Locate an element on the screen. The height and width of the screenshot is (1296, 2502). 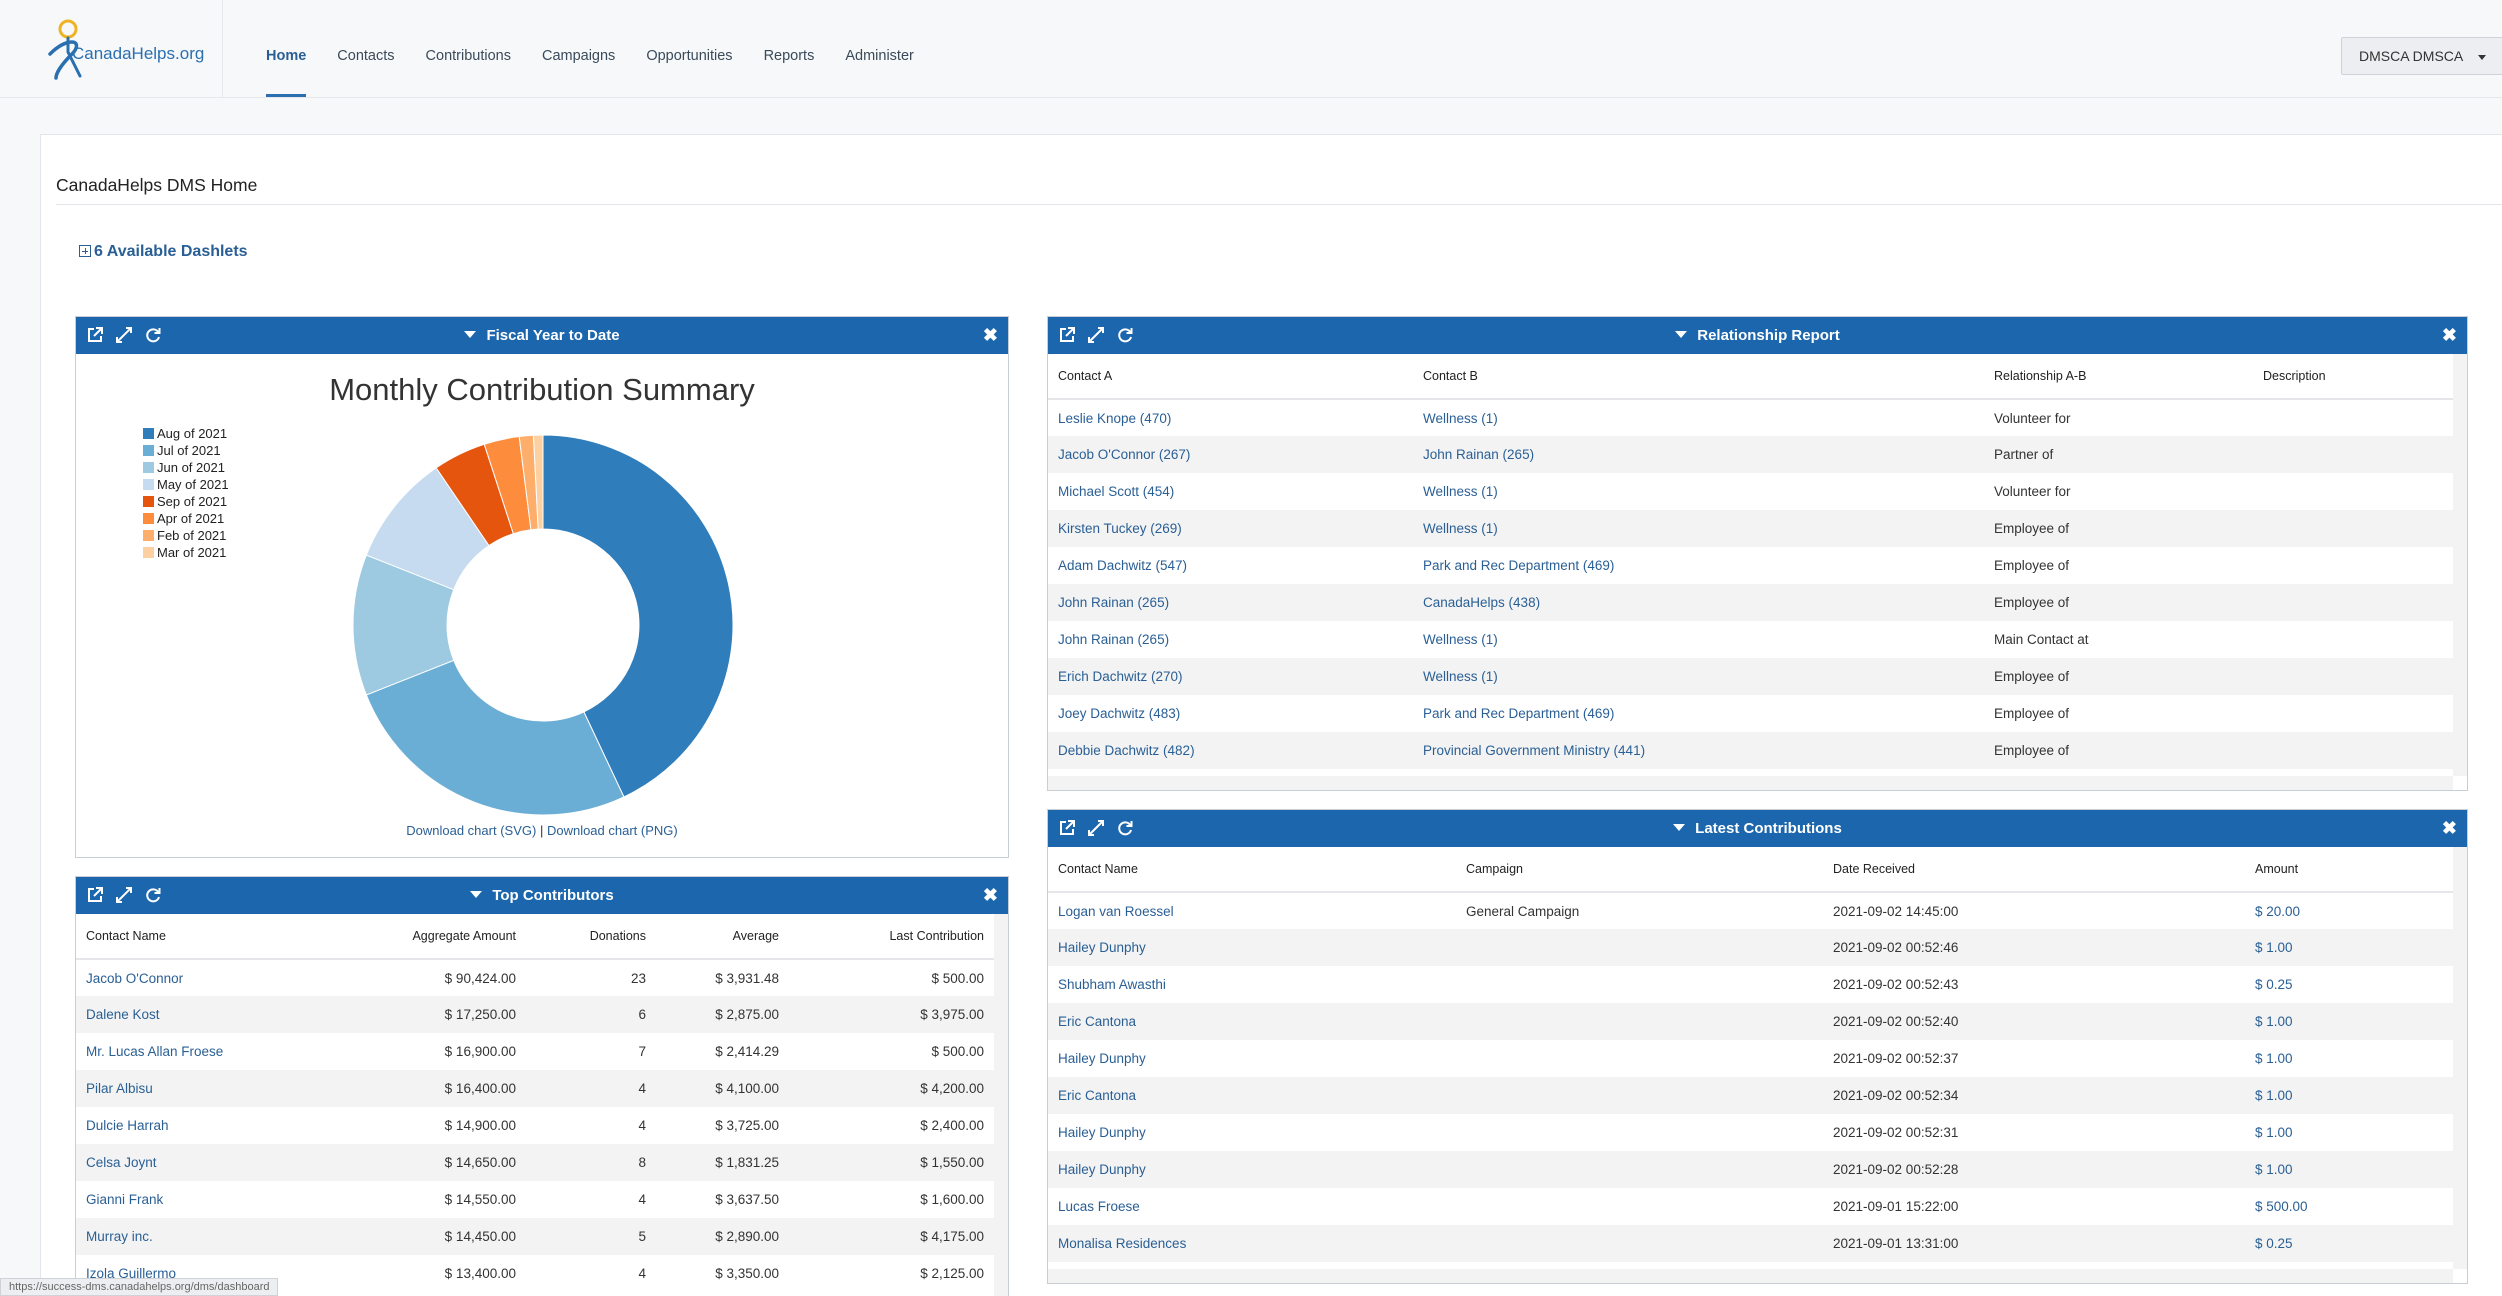
column-header: Amount is located at coordinates (2349, 870).